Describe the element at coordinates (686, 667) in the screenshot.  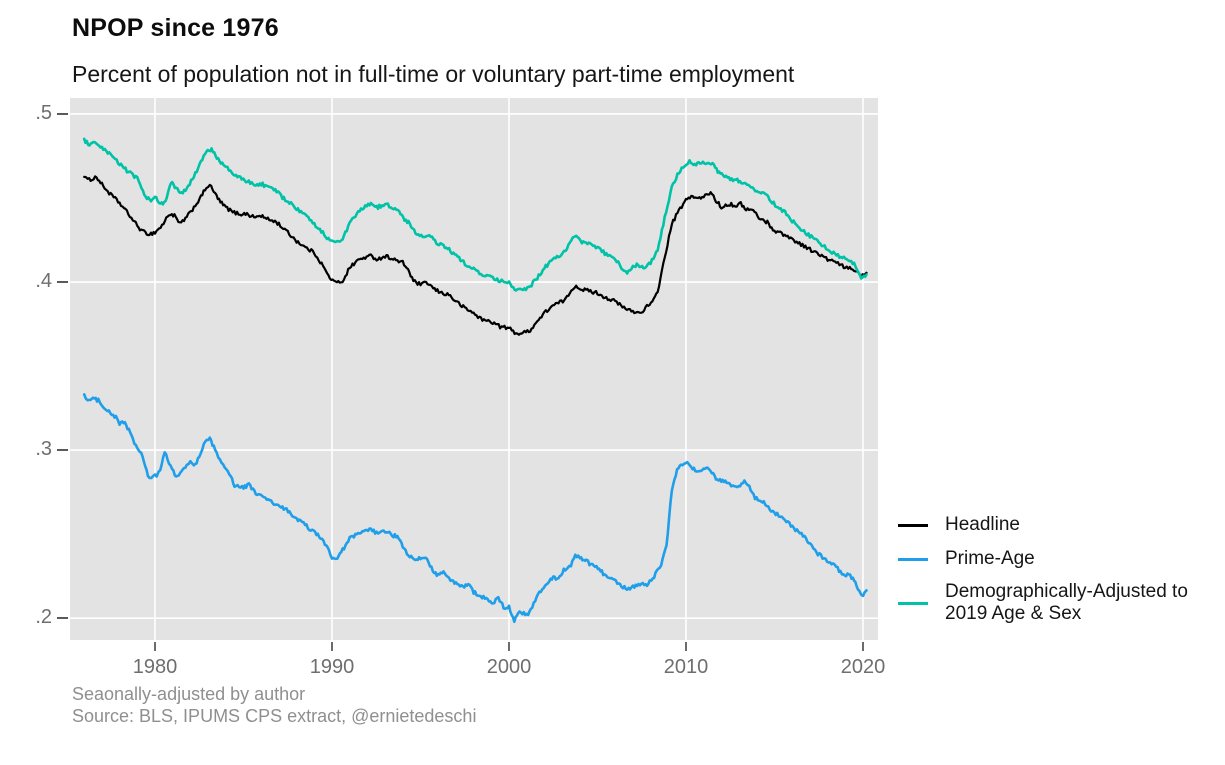
I see `x-axis-tick-label: 2010` at that location.